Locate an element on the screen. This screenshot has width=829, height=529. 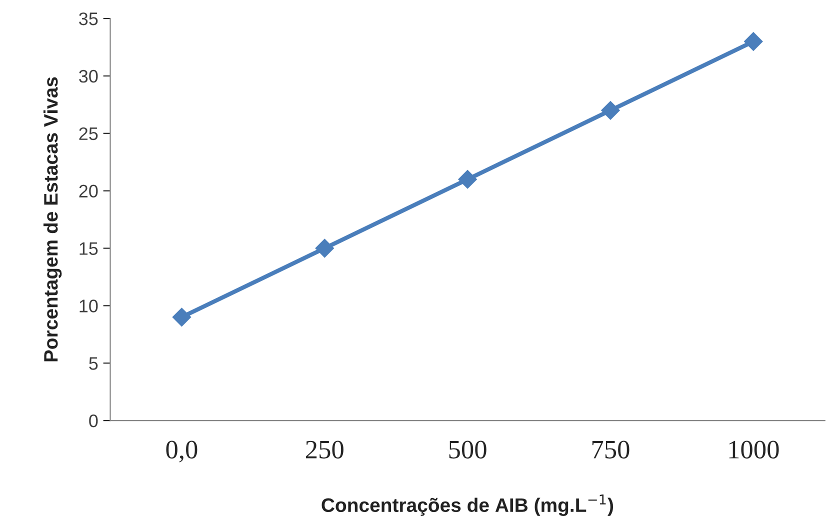
y-axis-title: Porcentagem de Estacas Vivas is located at coordinates (52, 219).